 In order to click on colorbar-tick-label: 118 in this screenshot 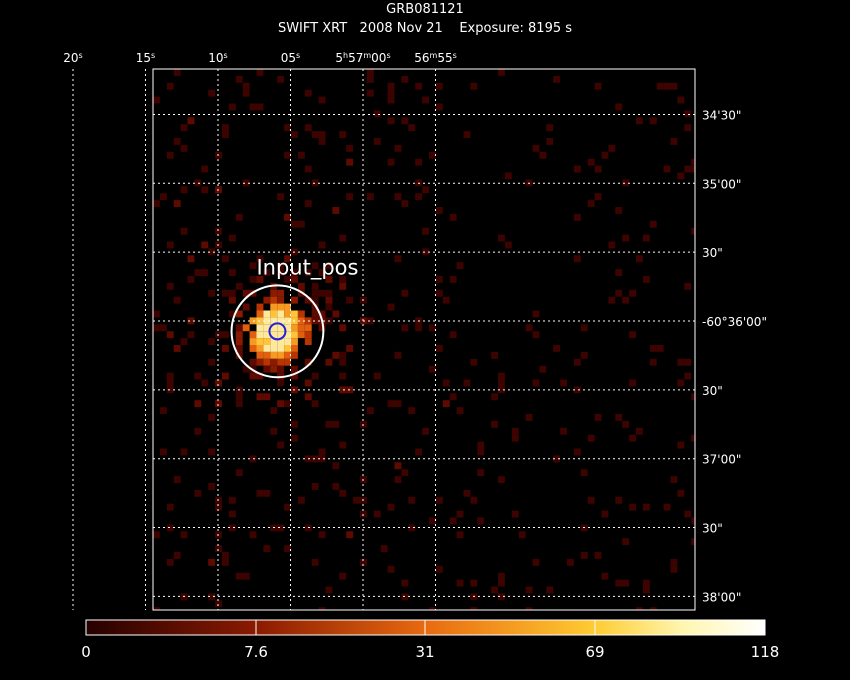, I will do `click(765, 652)`.